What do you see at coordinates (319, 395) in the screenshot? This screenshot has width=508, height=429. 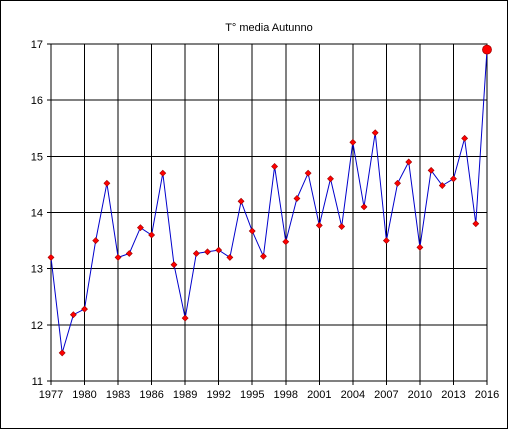 I see `x-tick-label: 2001` at bounding box center [319, 395].